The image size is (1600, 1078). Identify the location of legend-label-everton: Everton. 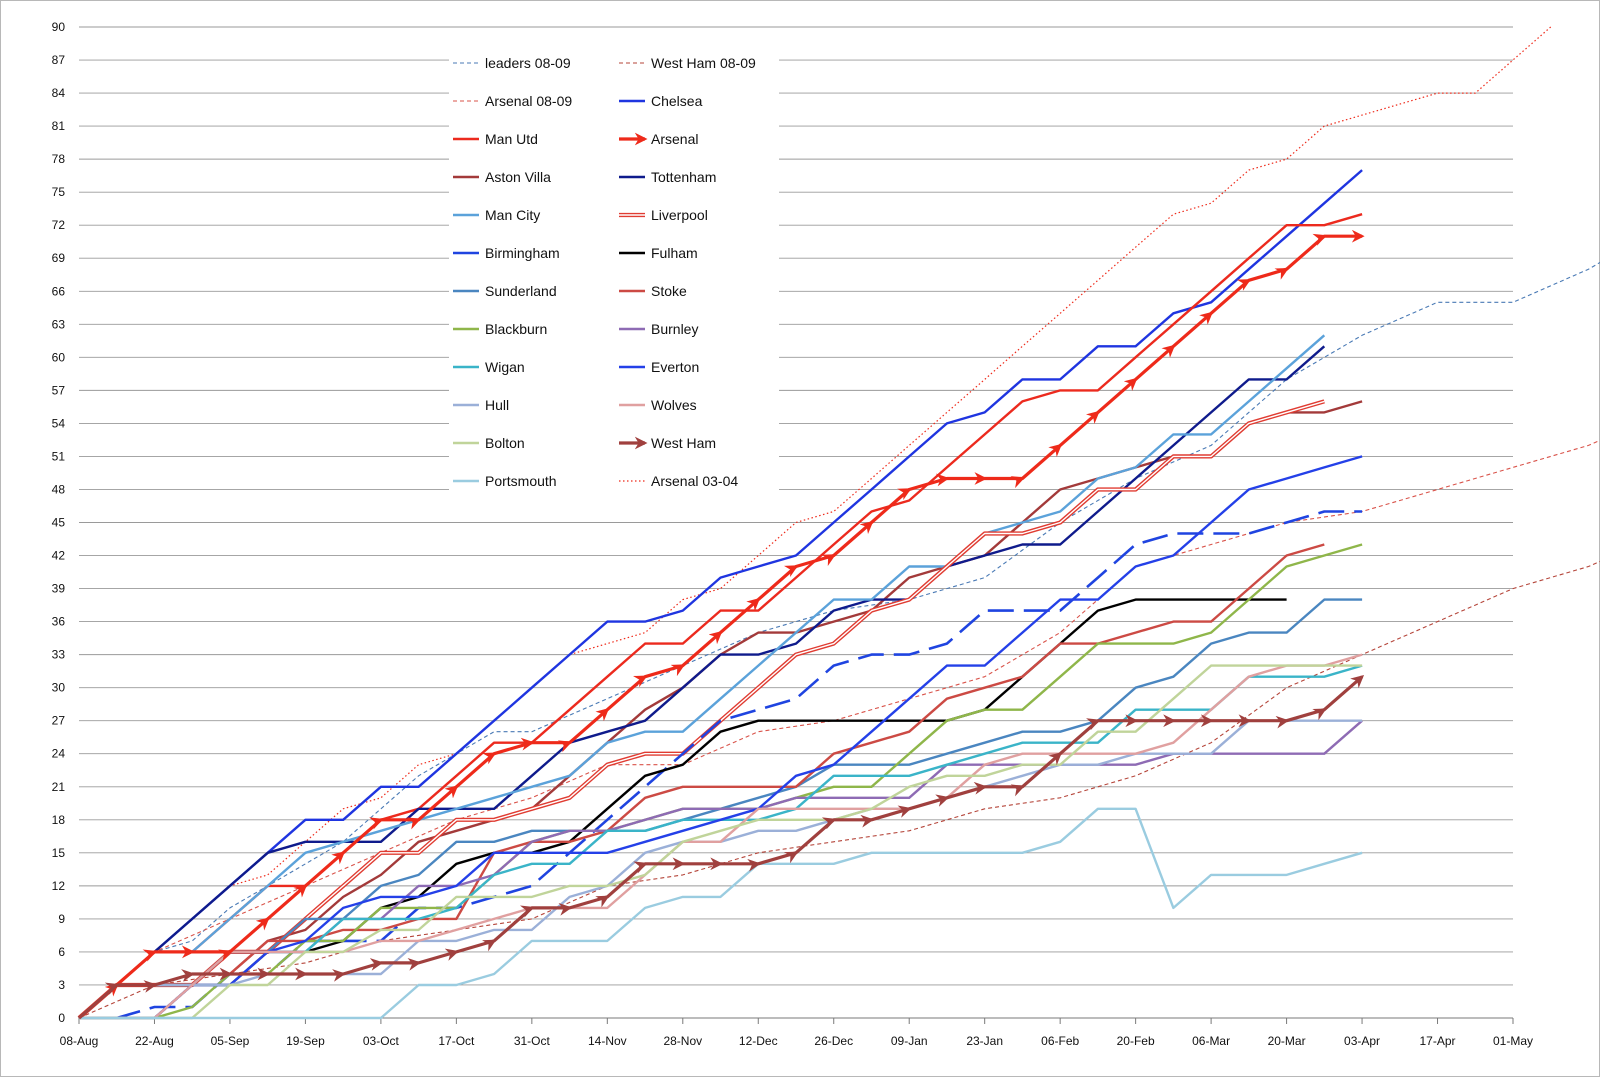
(675, 367).